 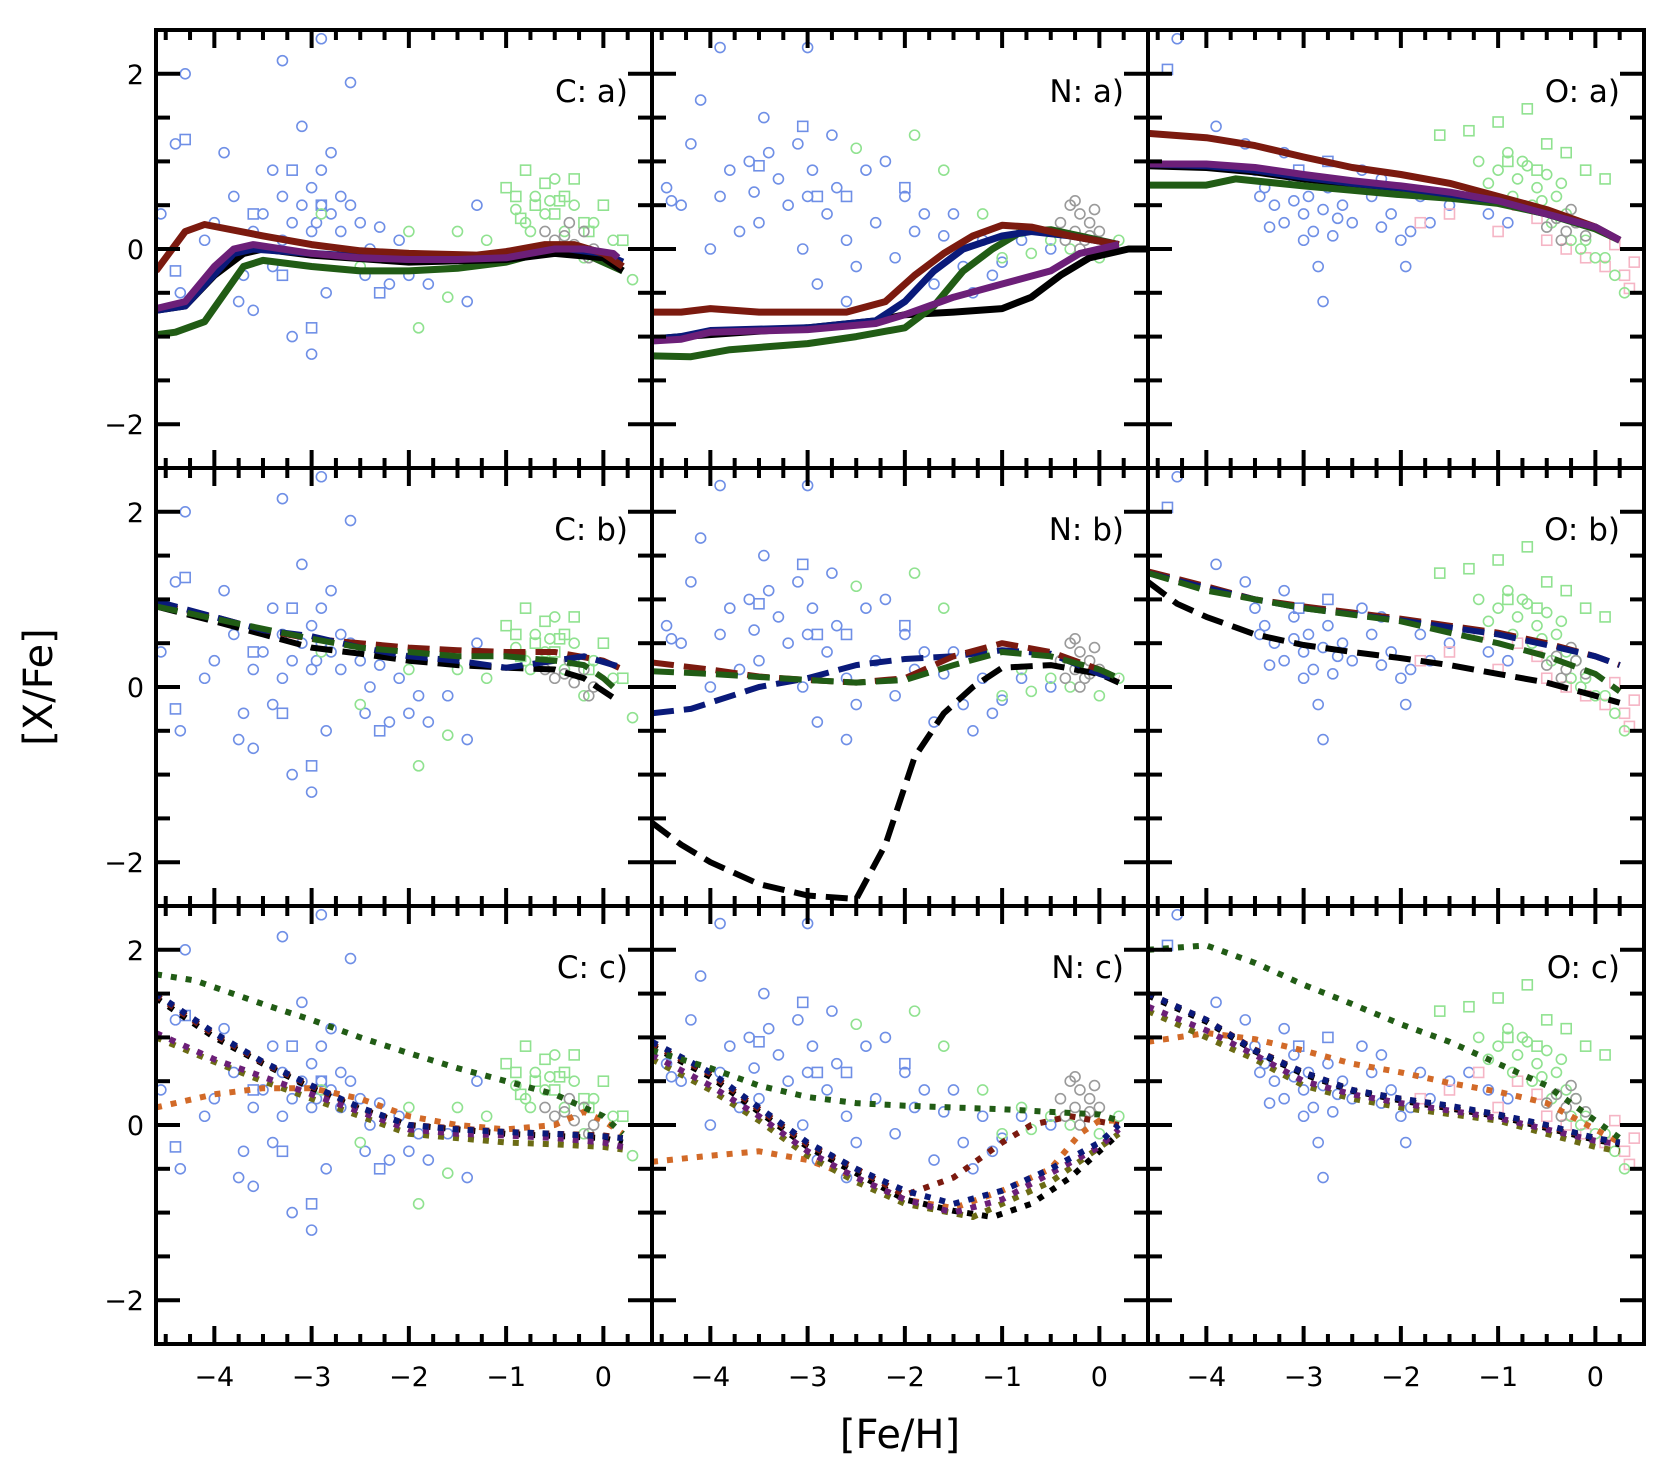 I want to click on x-axis-label: [Fe/H], so click(x=900, y=1435).